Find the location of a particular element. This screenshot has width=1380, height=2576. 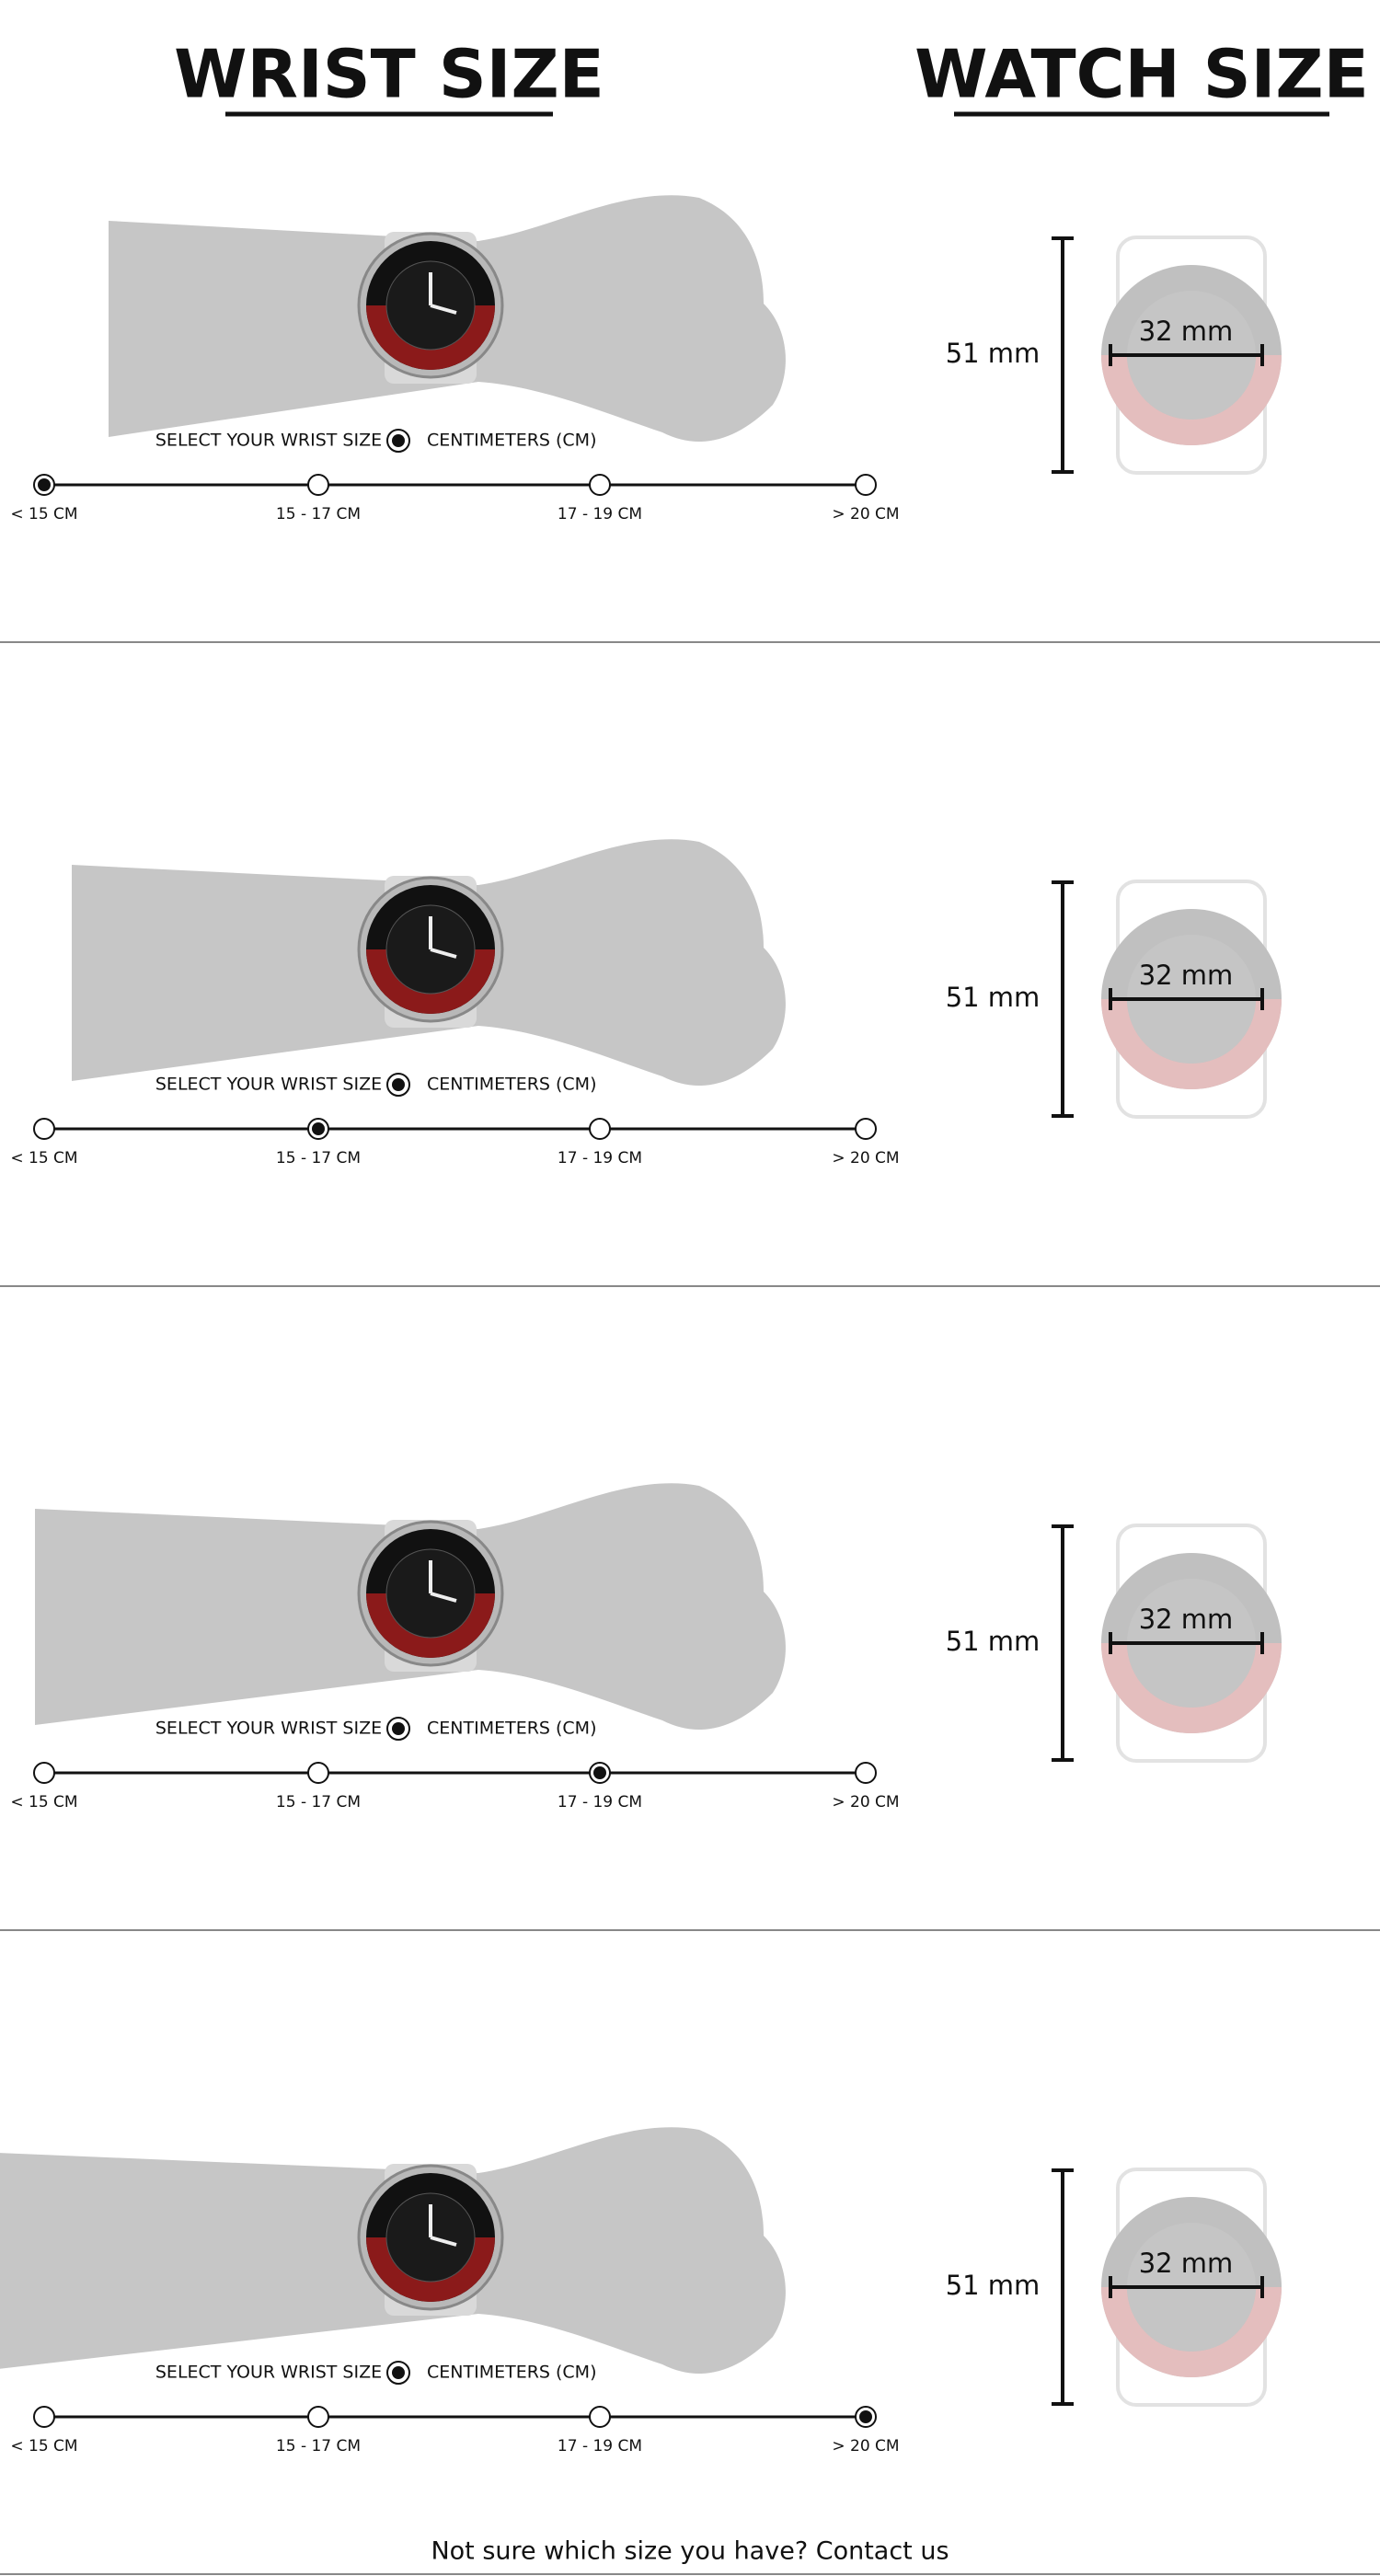

watch-title: WATCH SIZE is located at coordinates (1141, 74).